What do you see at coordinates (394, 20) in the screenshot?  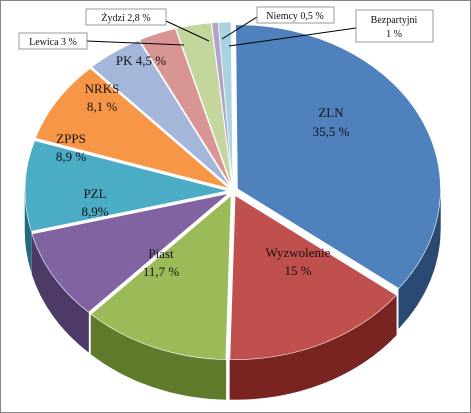 I see `label-bezpartyjni-name: Bezpartyjni` at bounding box center [394, 20].